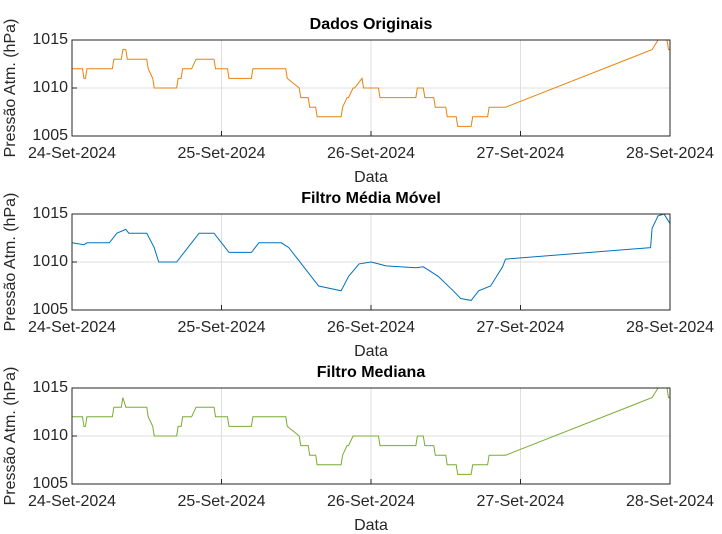 The image size is (722, 534). Describe the element at coordinates (371, 24) in the screenshot. I see `chart-title: Dados Originais` at that location.